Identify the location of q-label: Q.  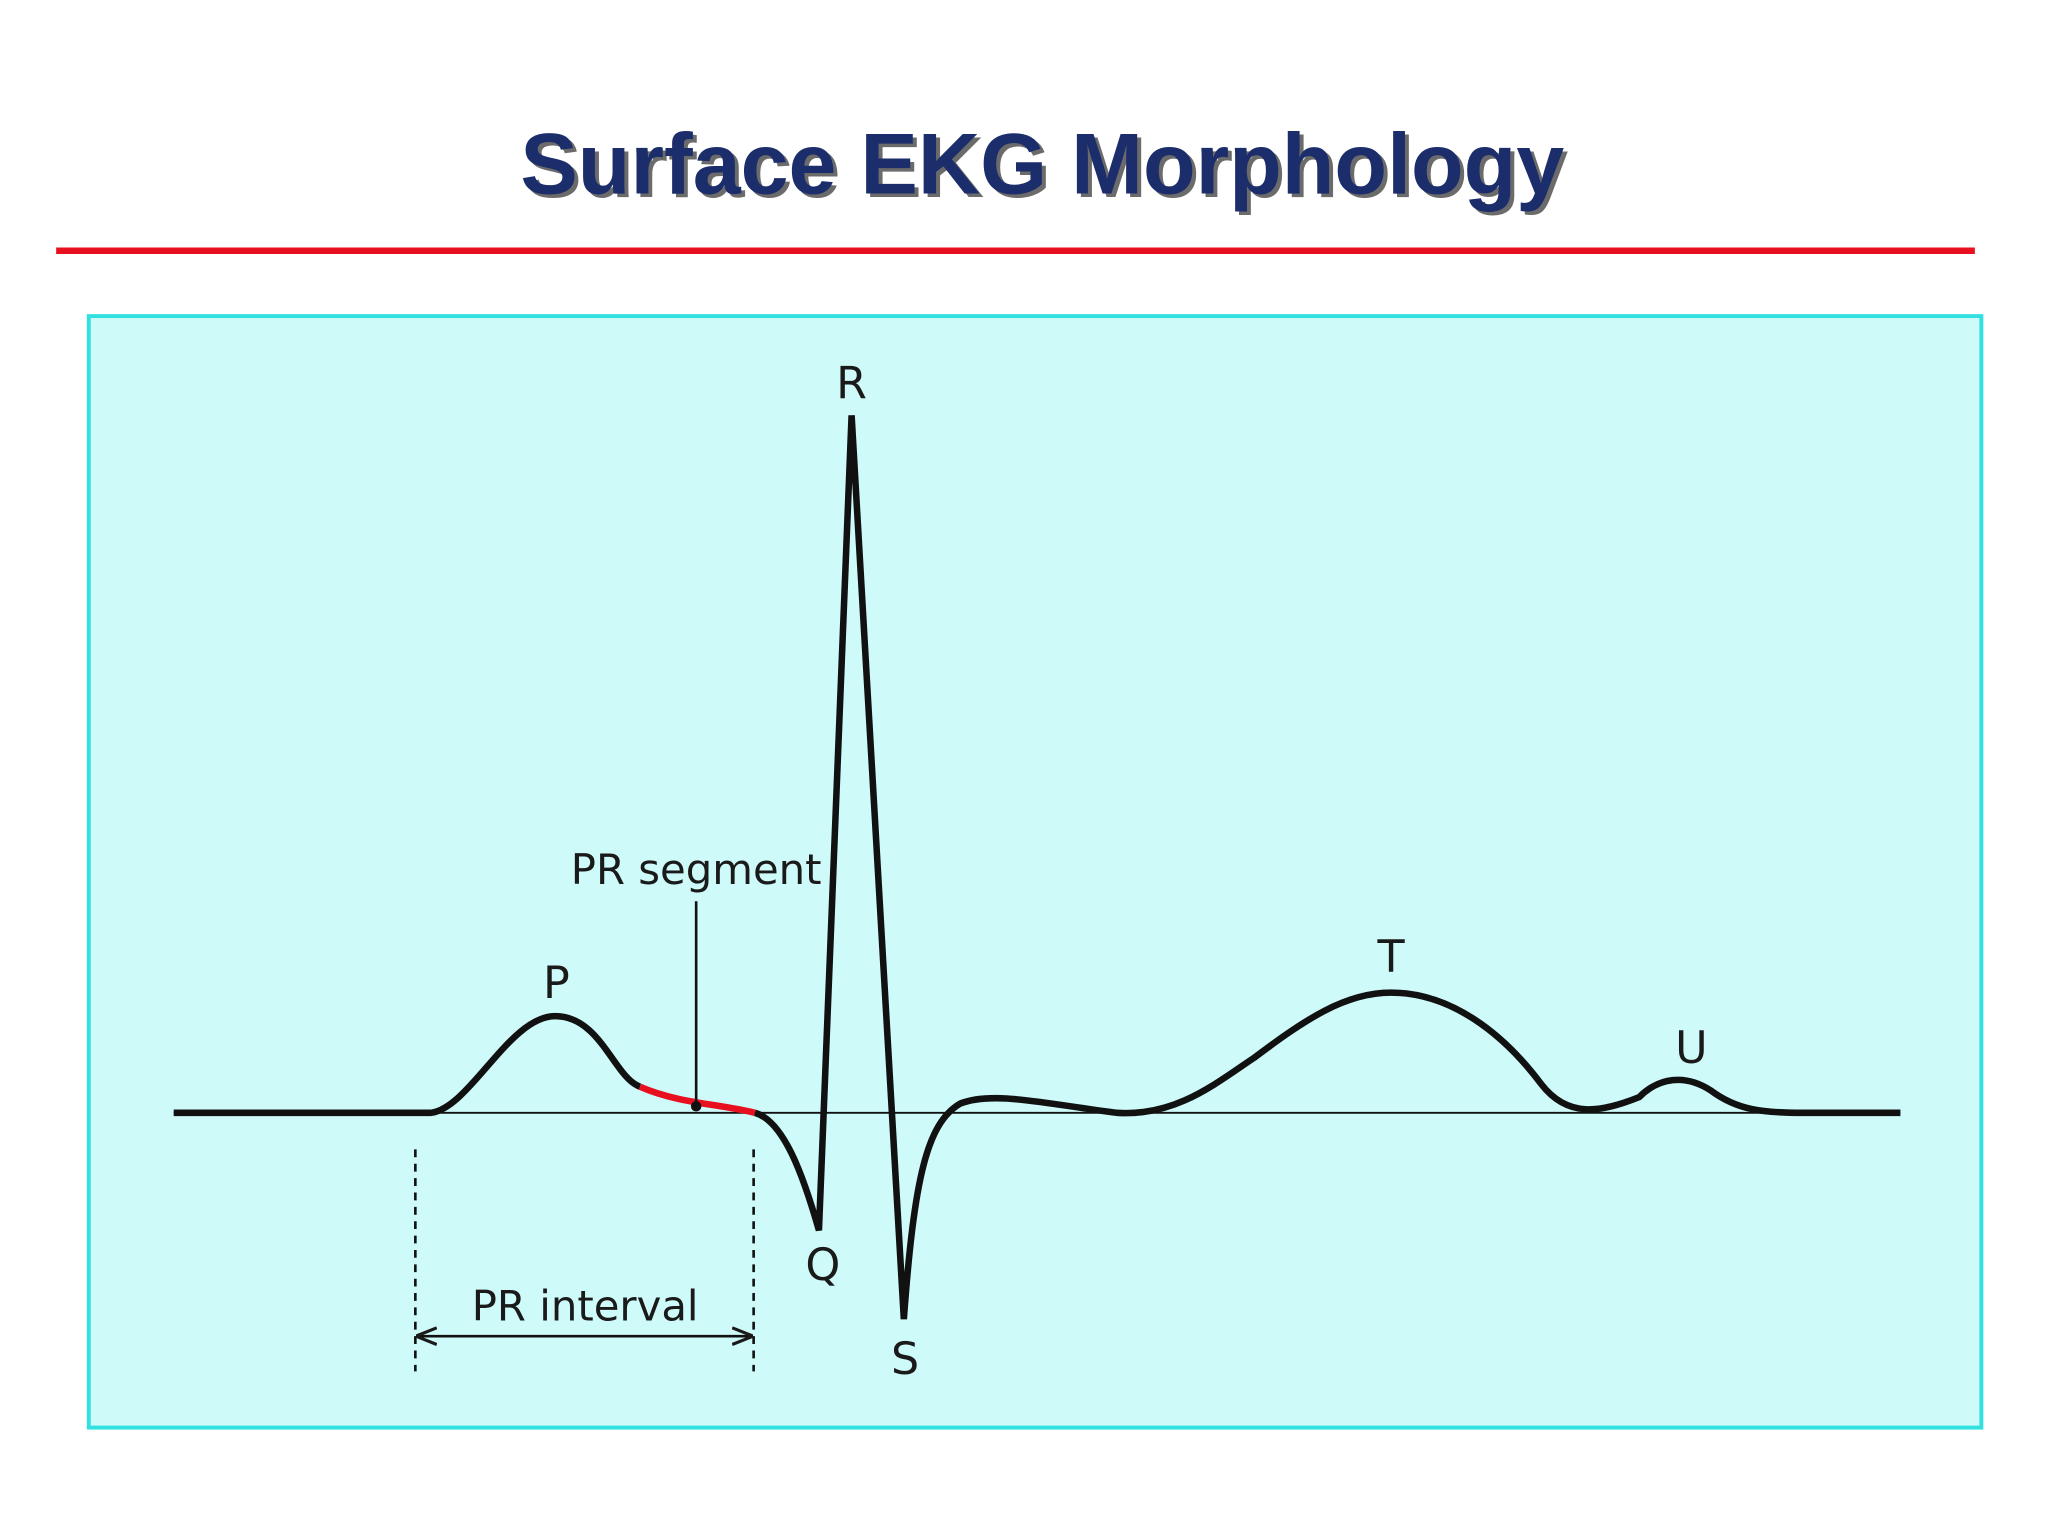
(822, 1265).